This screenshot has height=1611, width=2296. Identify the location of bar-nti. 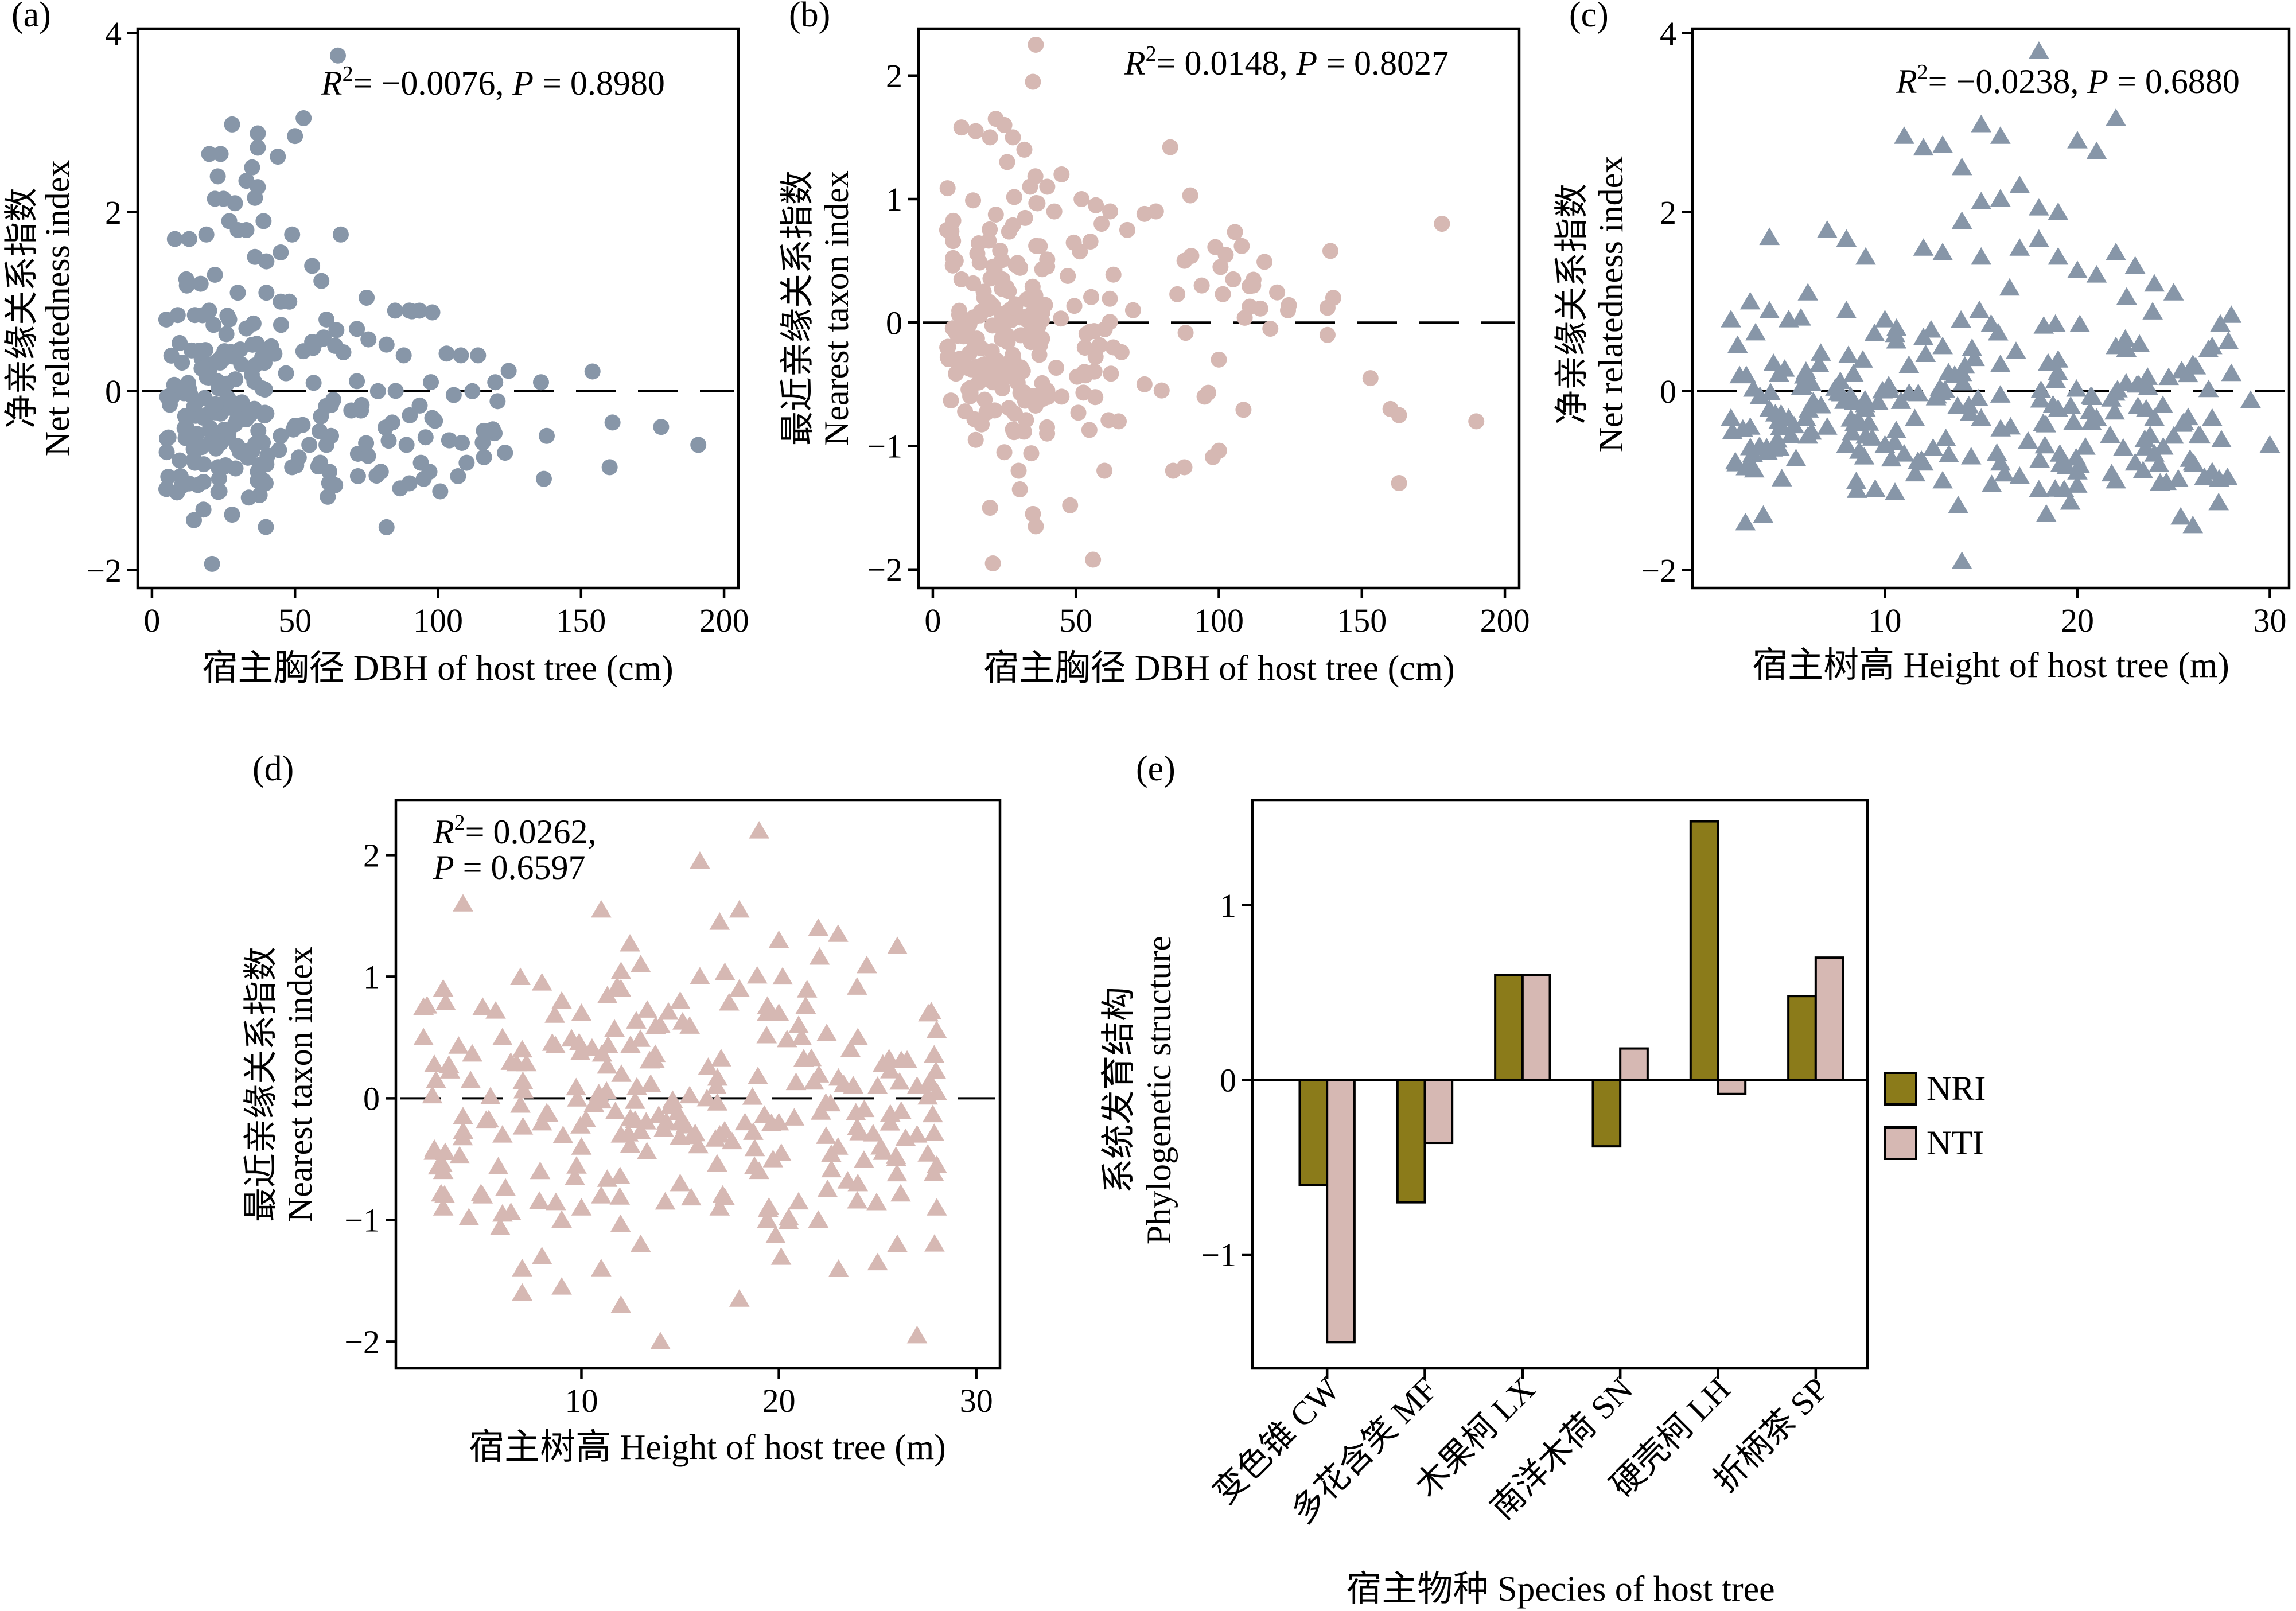
(1438, 1112).